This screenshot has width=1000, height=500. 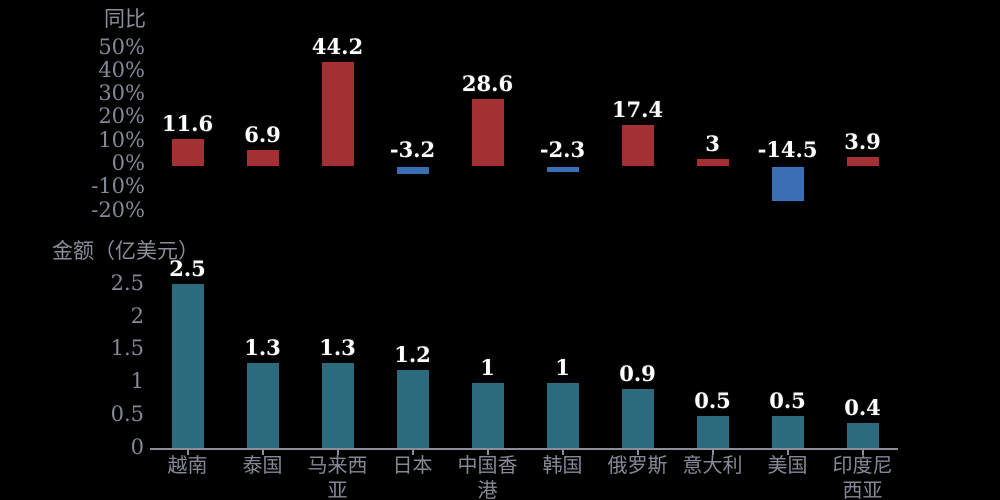 I want to click on category-label: 俄罗斯, so click(x=638, y=465).